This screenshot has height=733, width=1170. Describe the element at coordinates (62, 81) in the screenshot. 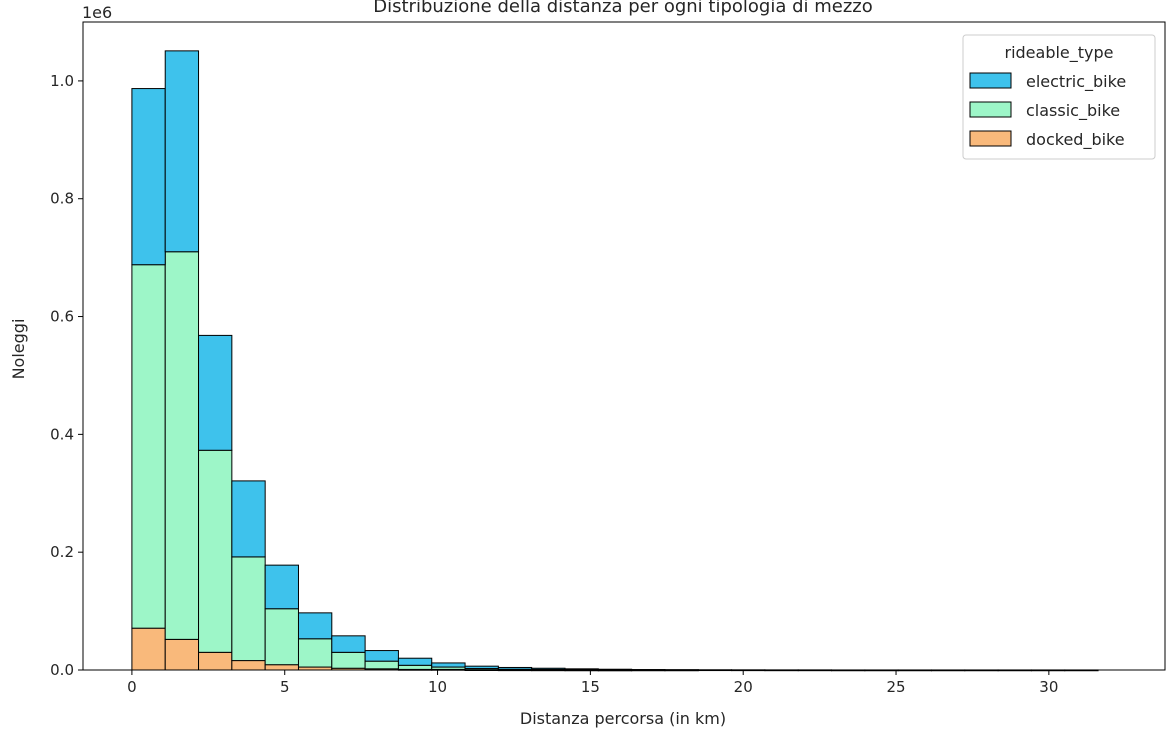

I see `y-tick-label-1.0: 1.0` at that location.